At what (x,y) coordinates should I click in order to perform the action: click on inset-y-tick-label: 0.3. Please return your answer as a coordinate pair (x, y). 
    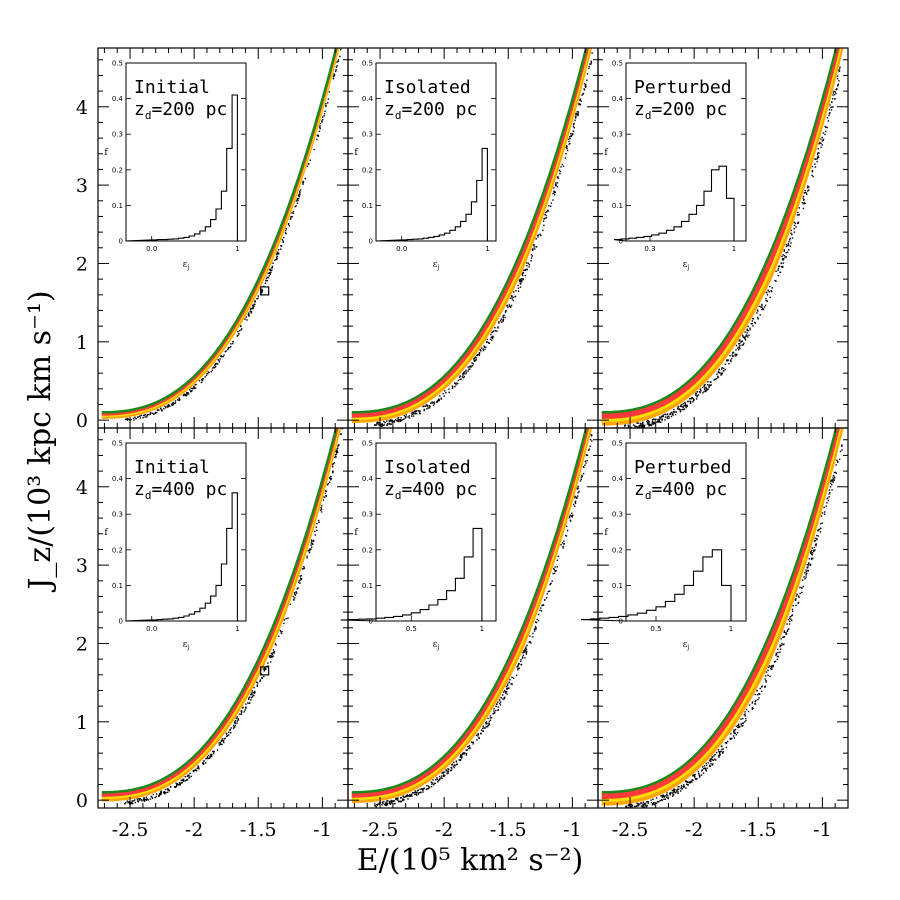
    Looking at the image, I should click on (367, 135).